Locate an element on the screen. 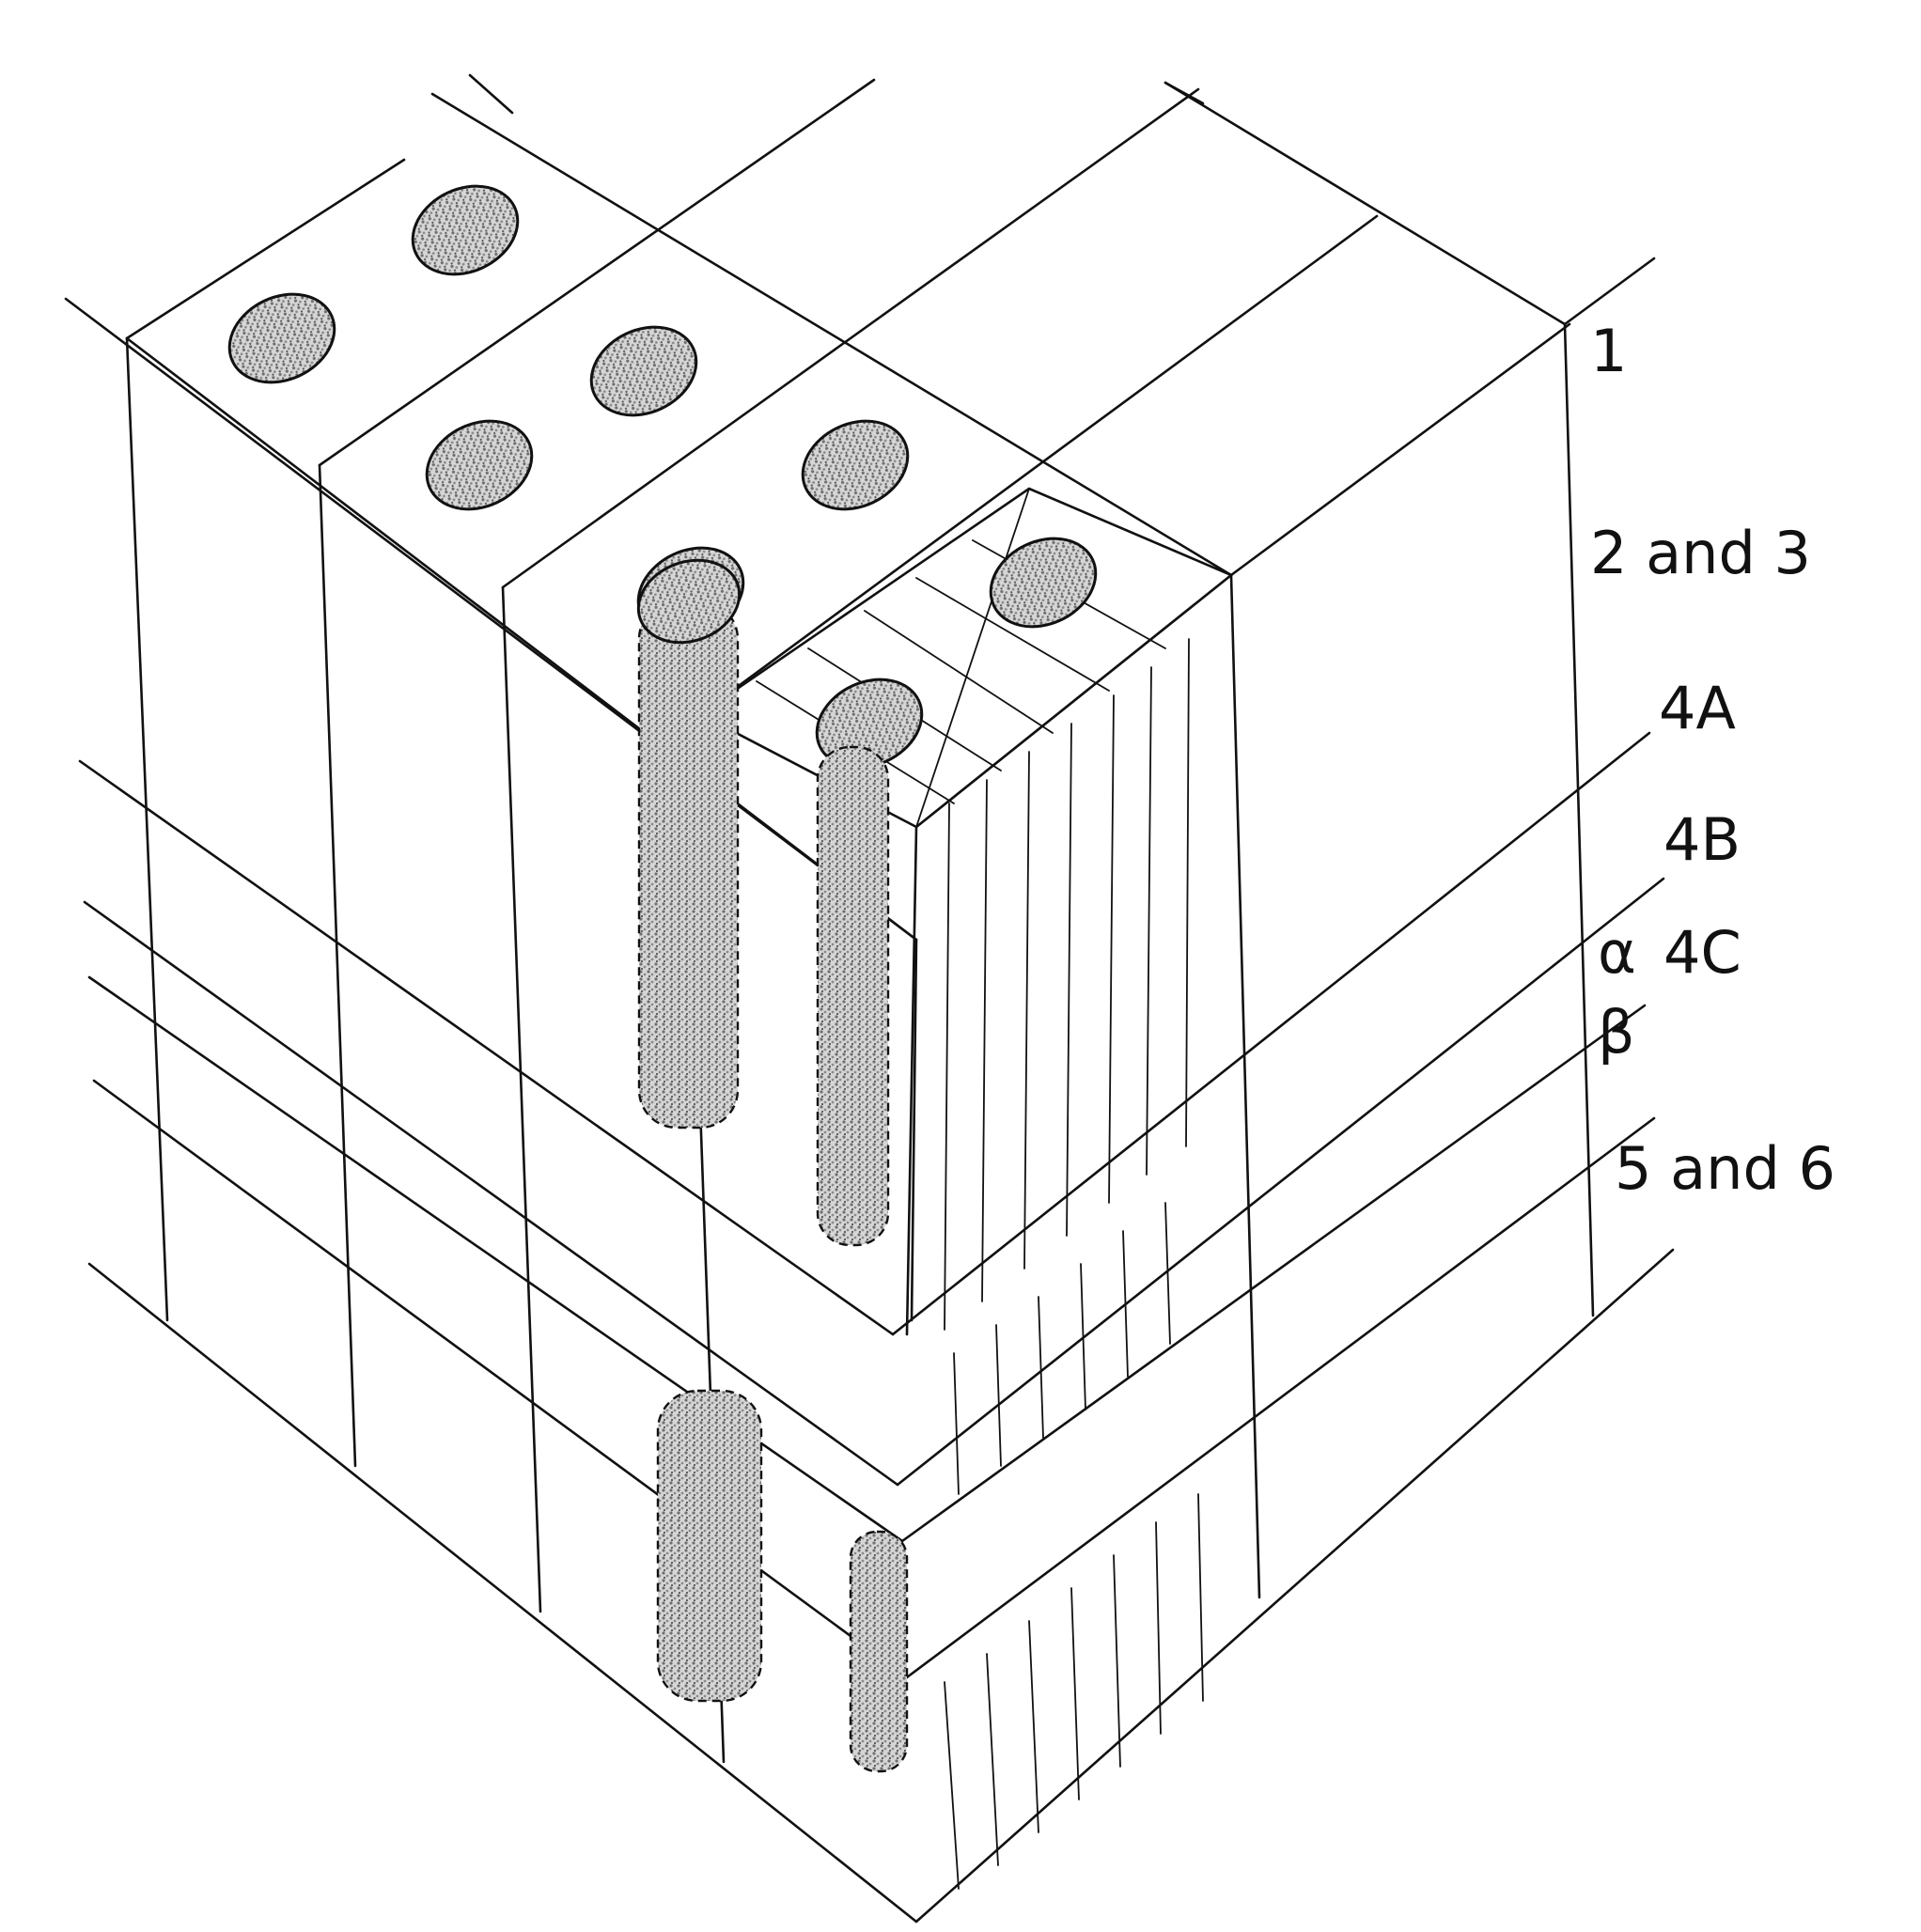  vertical-columns is located at coordinates (772, 1165).